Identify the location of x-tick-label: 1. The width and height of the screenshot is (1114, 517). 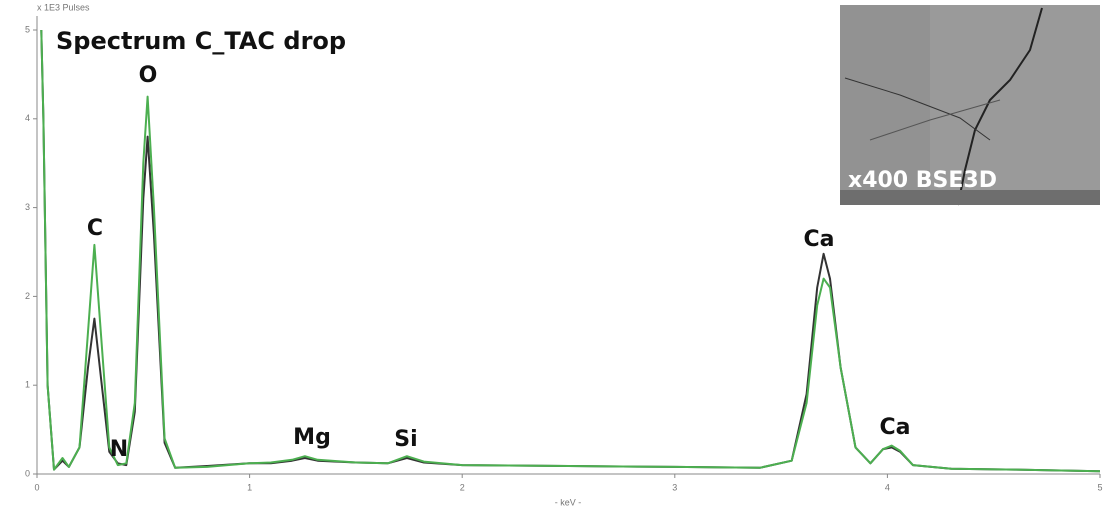
(249, 487).